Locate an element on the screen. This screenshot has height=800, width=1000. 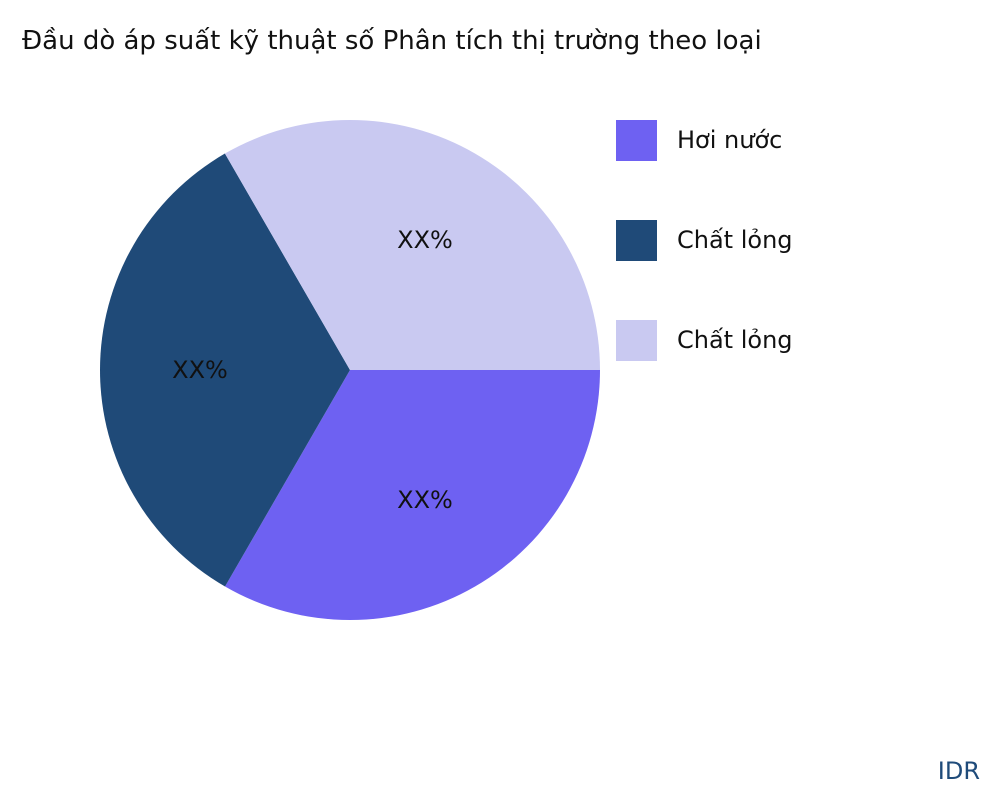
legend-label: Hơi nước is located at coordinates (730, 140).